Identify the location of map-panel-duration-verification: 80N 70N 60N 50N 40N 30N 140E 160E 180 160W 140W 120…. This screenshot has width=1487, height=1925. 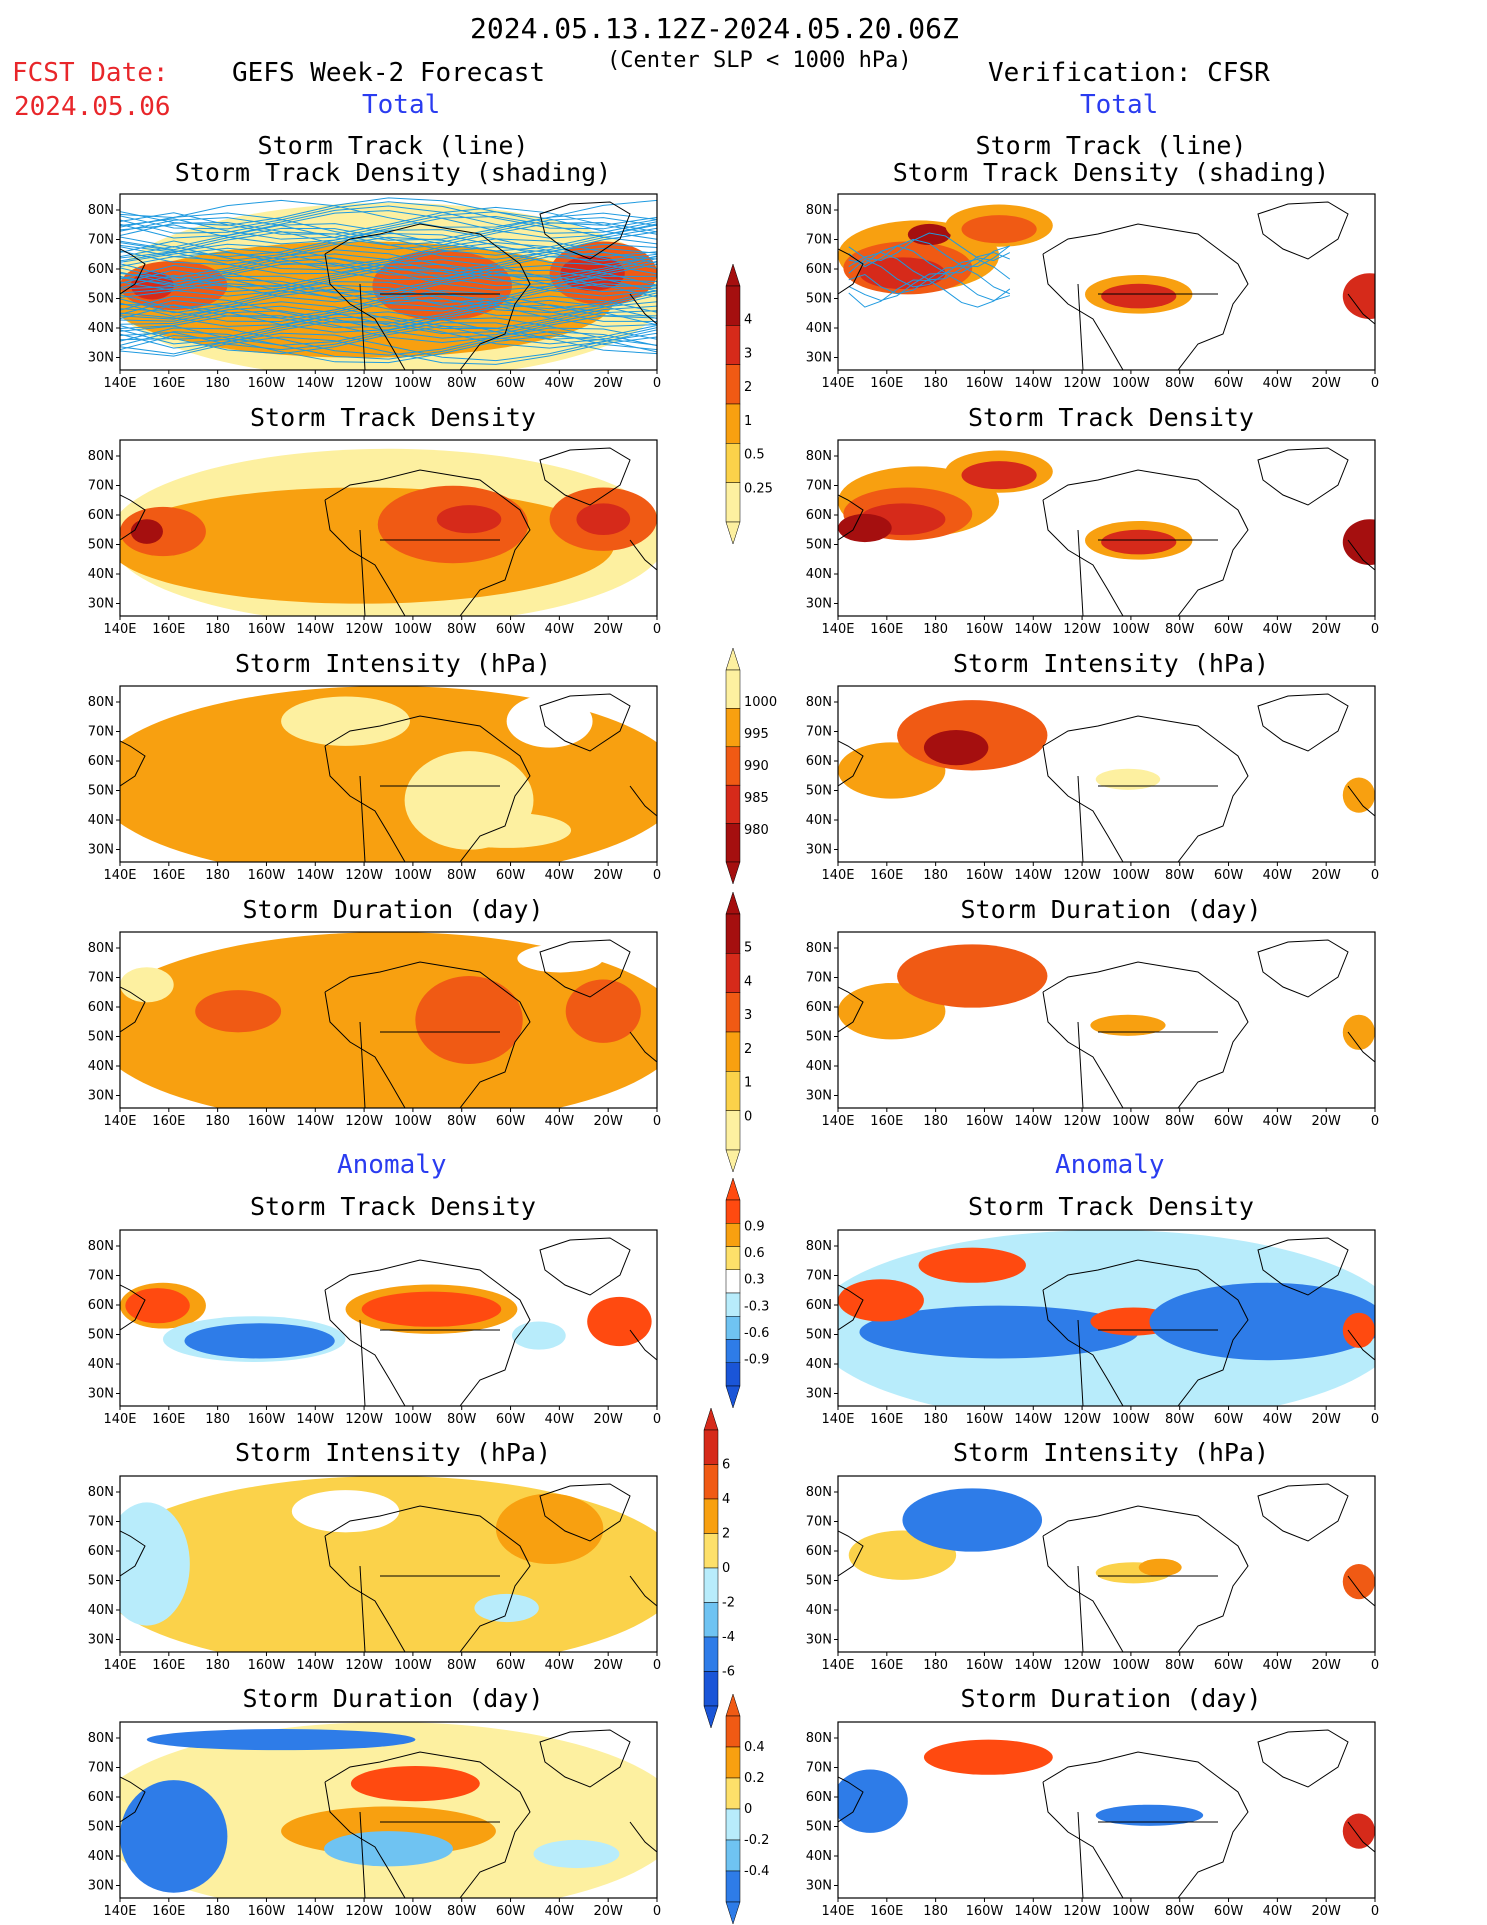
(1092, 1030).